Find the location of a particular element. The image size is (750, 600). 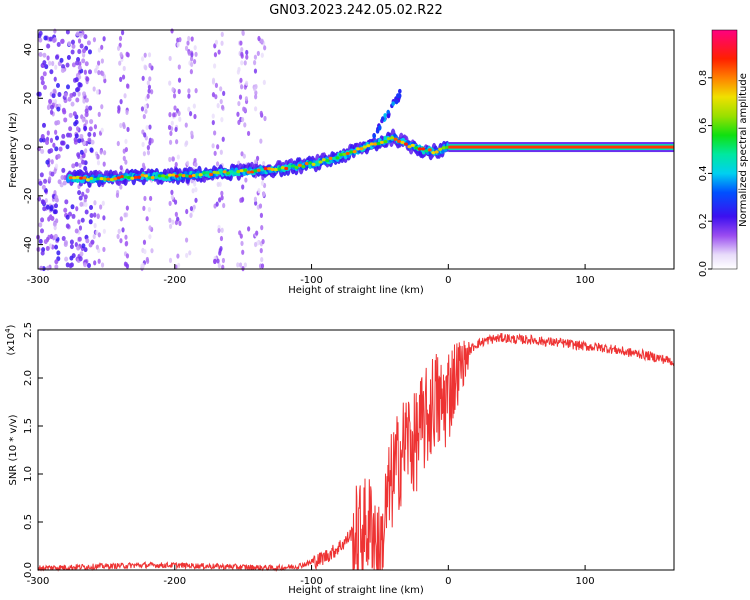

colorbar-gradient is located at coordinates (724, 149).